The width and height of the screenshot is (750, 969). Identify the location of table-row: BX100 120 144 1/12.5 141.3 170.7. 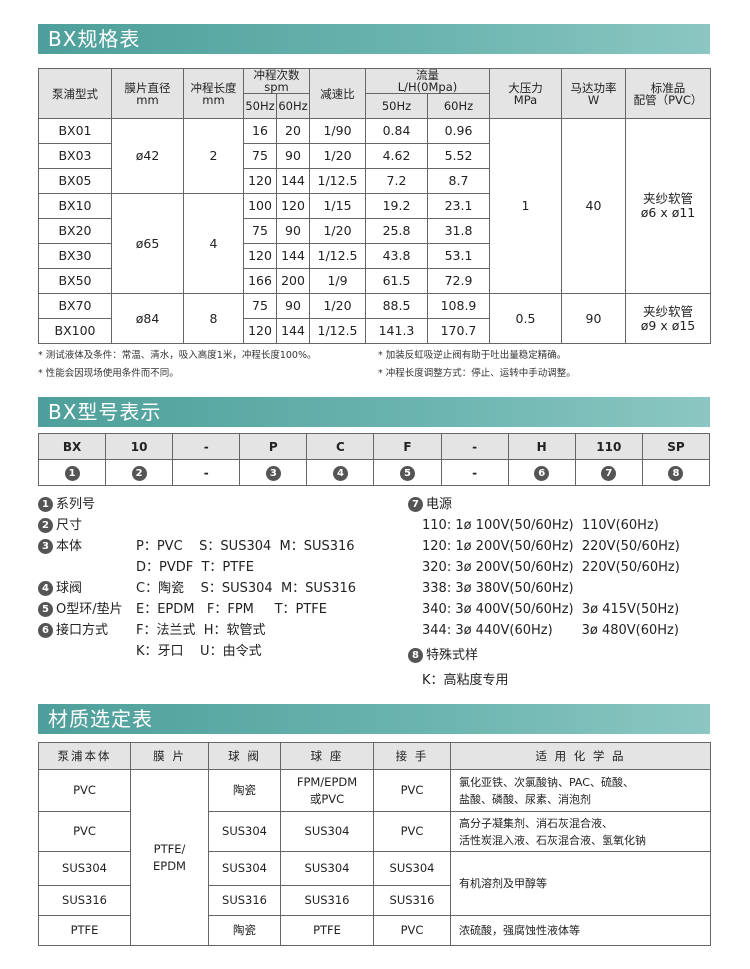
(374, 331).